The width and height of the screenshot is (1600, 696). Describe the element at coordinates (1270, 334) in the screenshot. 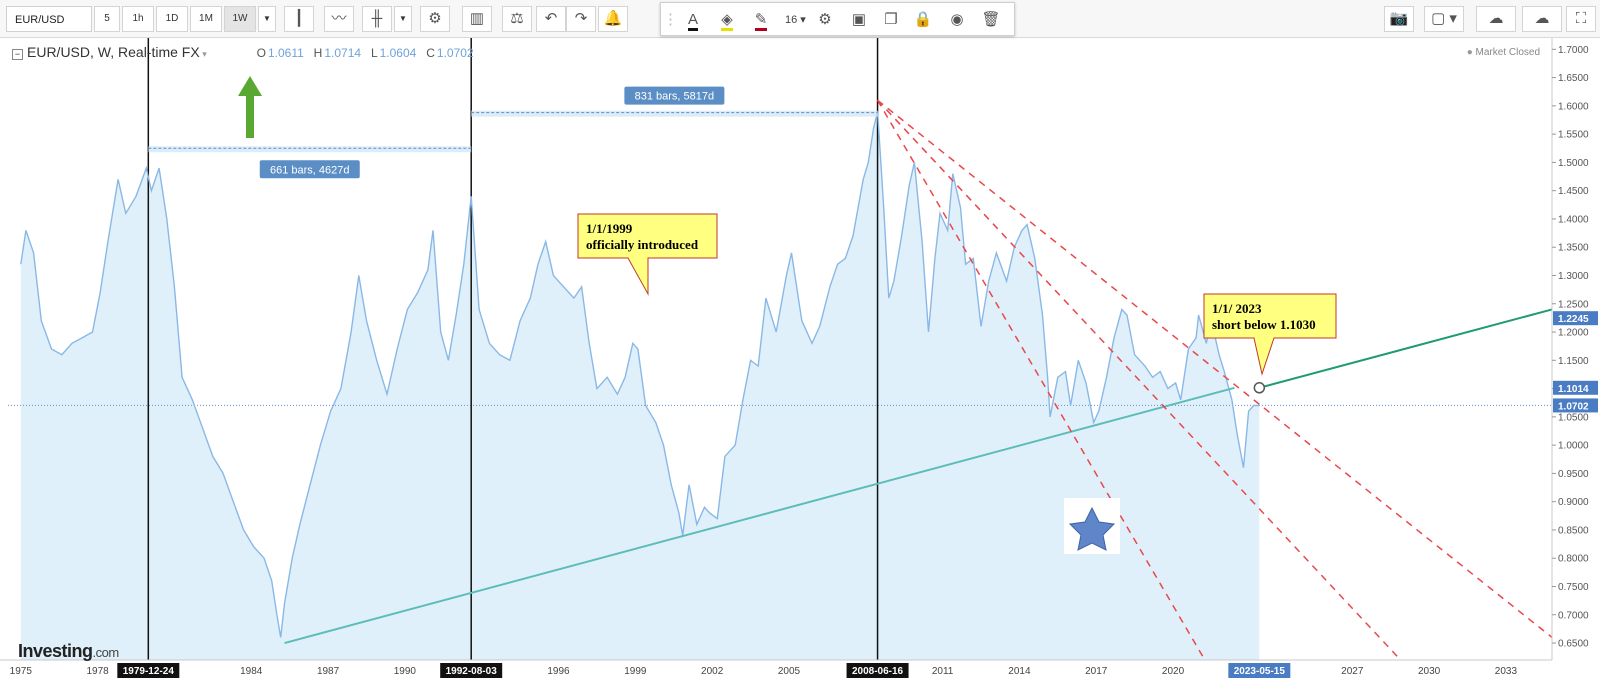

I see `callout-short-signal-bubble` at that location.